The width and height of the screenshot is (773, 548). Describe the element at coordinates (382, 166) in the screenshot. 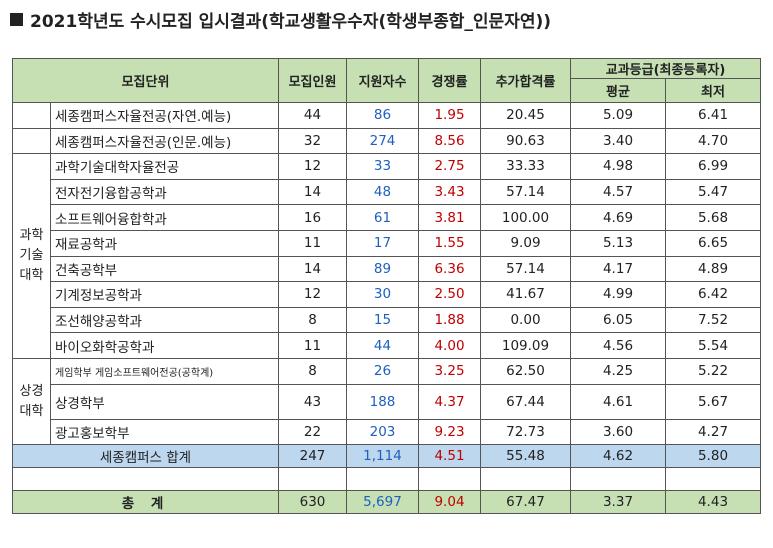

I see `applicants-cell: 33` at that location.